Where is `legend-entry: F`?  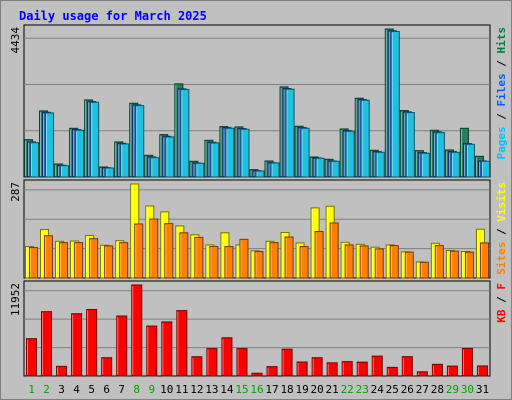
legend-entry: F is located at coordinates (501, 286).